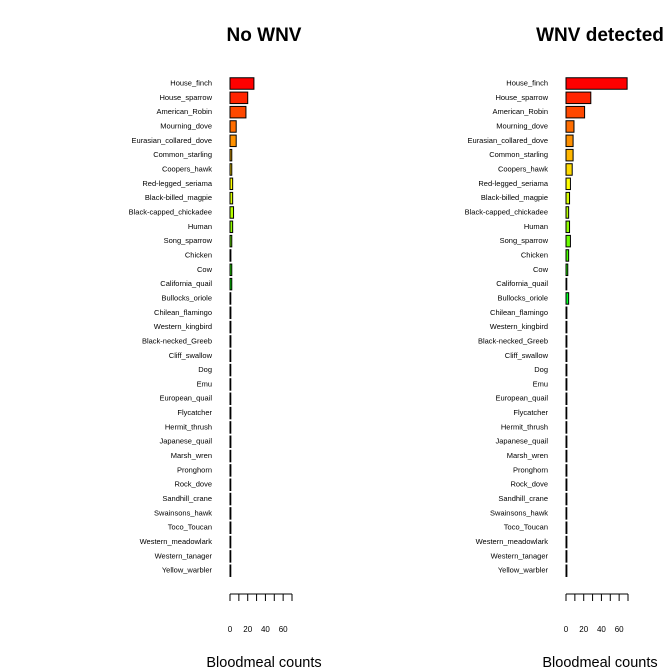 This screenshot has width=672, height=672. I want to click on category-label: Cliff_swallow, so click(527, 355).